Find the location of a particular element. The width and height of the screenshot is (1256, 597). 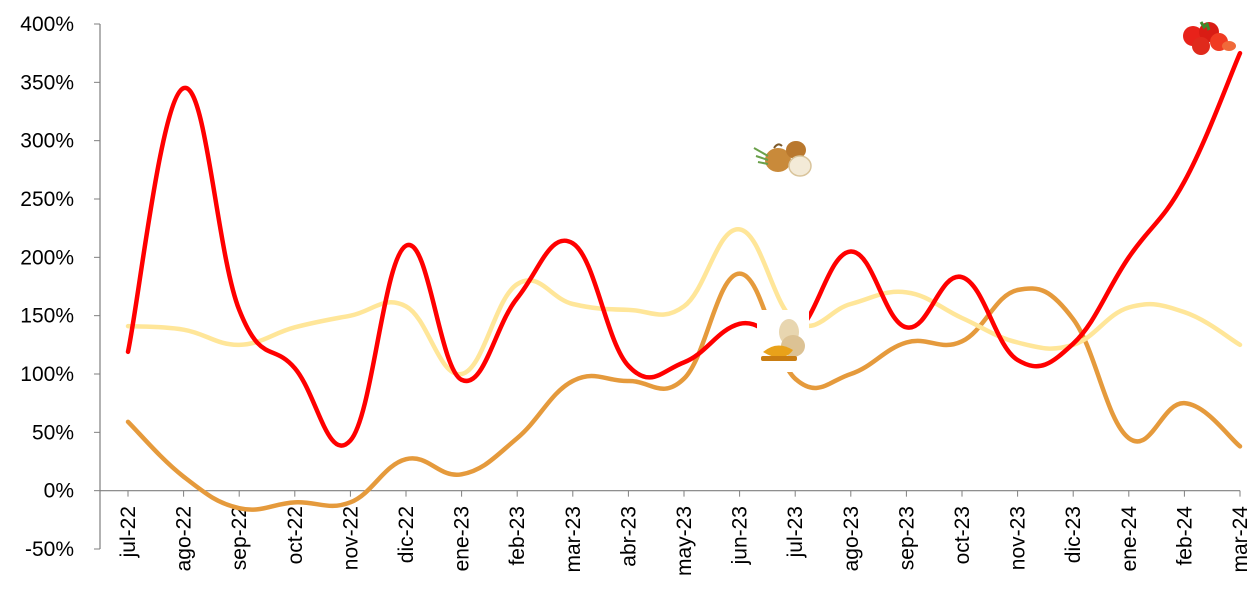

x-tick-label: mar-23 is located at coordinates (573, 539).